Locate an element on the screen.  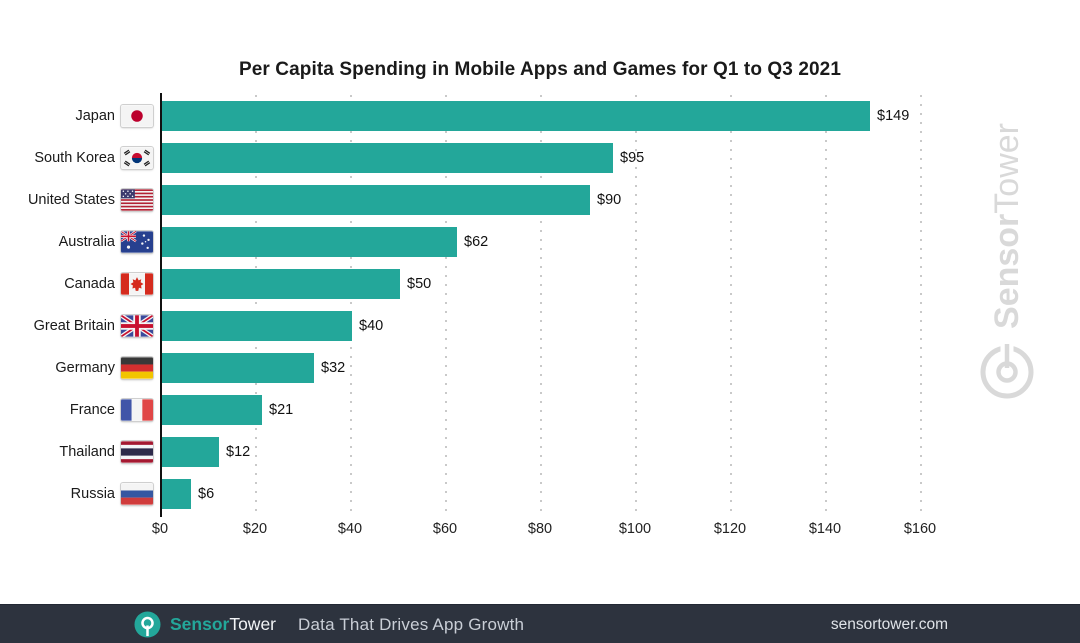
value-label-france: $21 is located at coordinates (281, 410).